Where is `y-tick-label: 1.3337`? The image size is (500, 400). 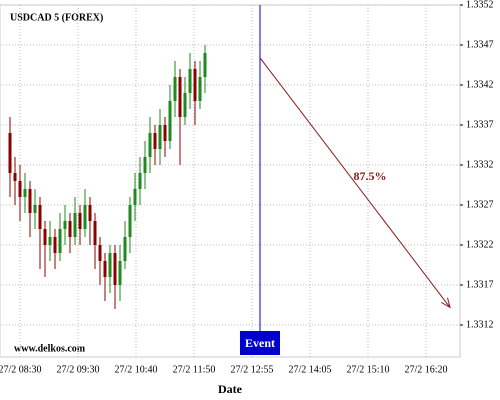
y-tick-label: 1.3337 is located at coordinates (480, 124).